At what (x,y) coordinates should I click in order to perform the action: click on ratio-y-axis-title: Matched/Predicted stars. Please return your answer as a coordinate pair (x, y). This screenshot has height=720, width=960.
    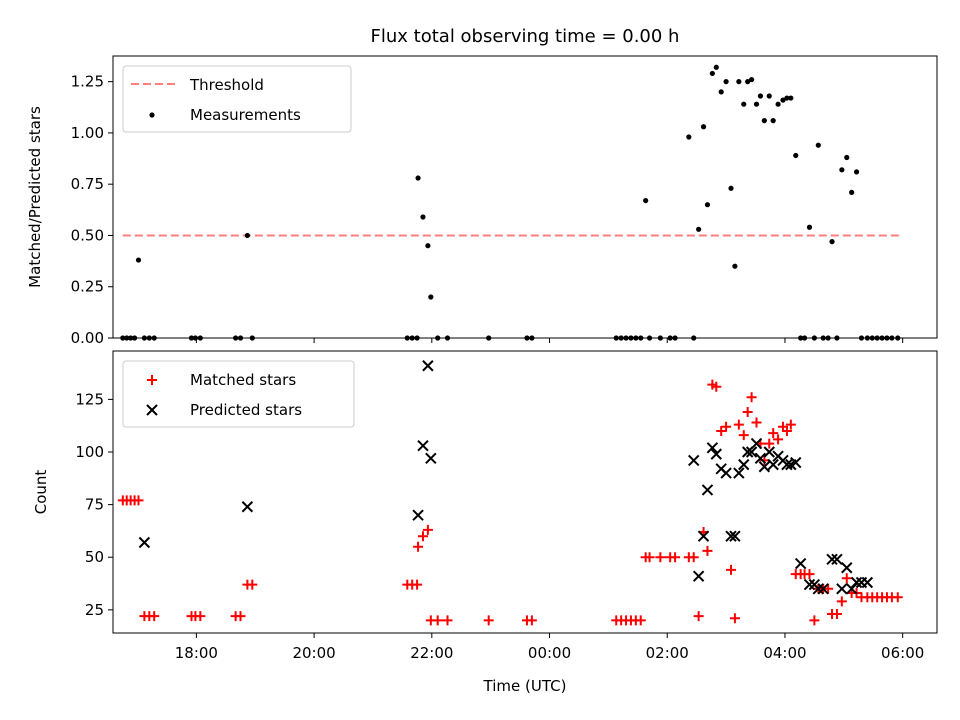
    Looking at the image, I should click on (35, 197).